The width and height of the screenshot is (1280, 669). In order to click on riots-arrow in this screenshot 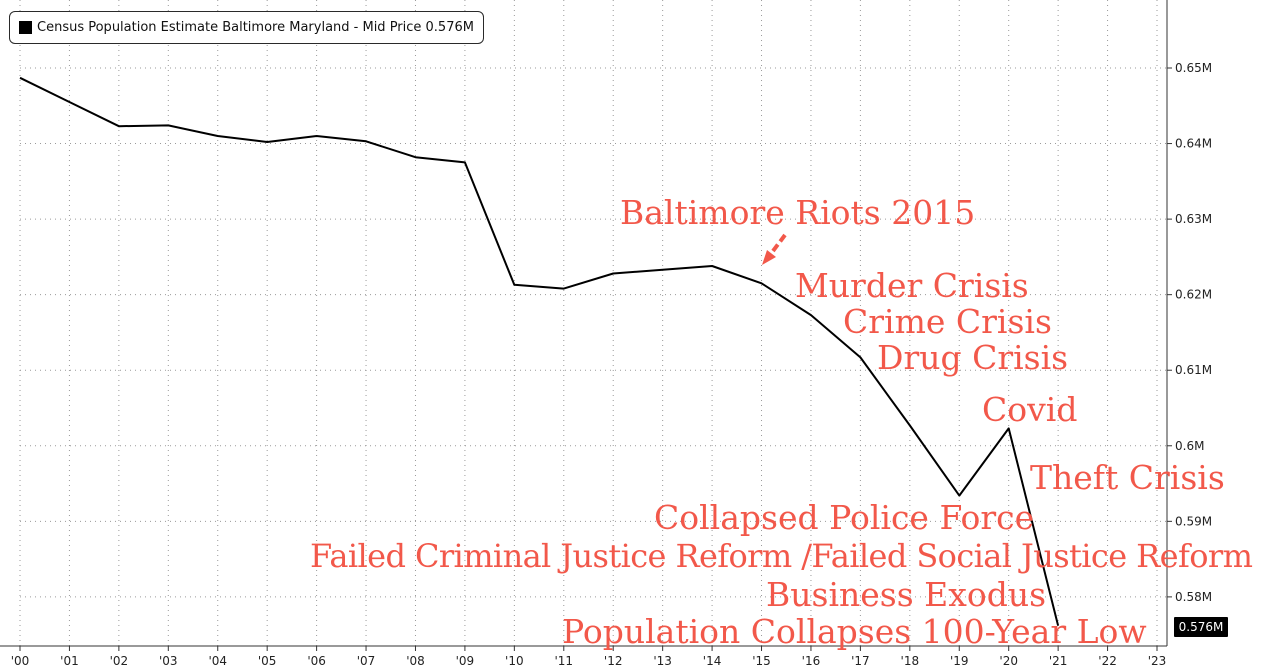, I will do `click(774, 249)`.